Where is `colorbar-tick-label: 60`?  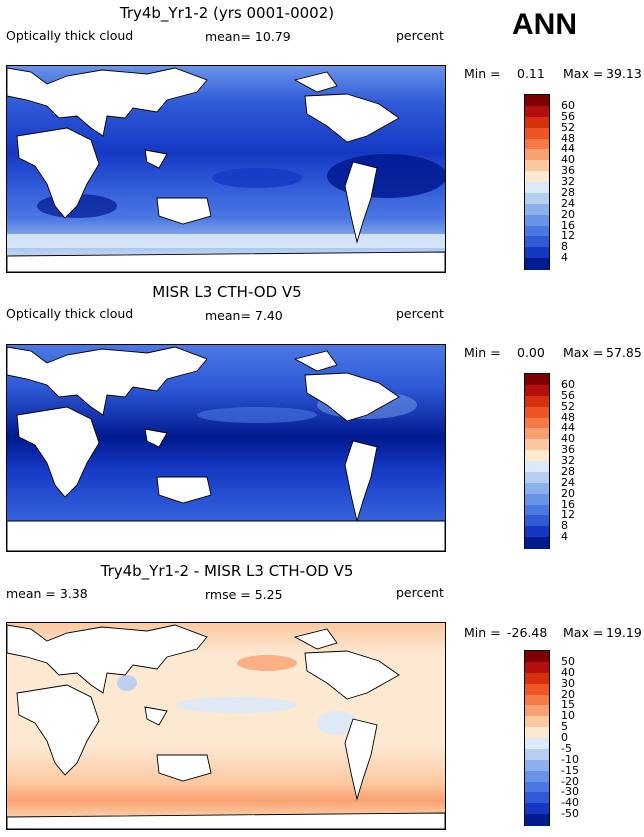 colorbar-tick-label: 60 is located at coordinates (568, 384).